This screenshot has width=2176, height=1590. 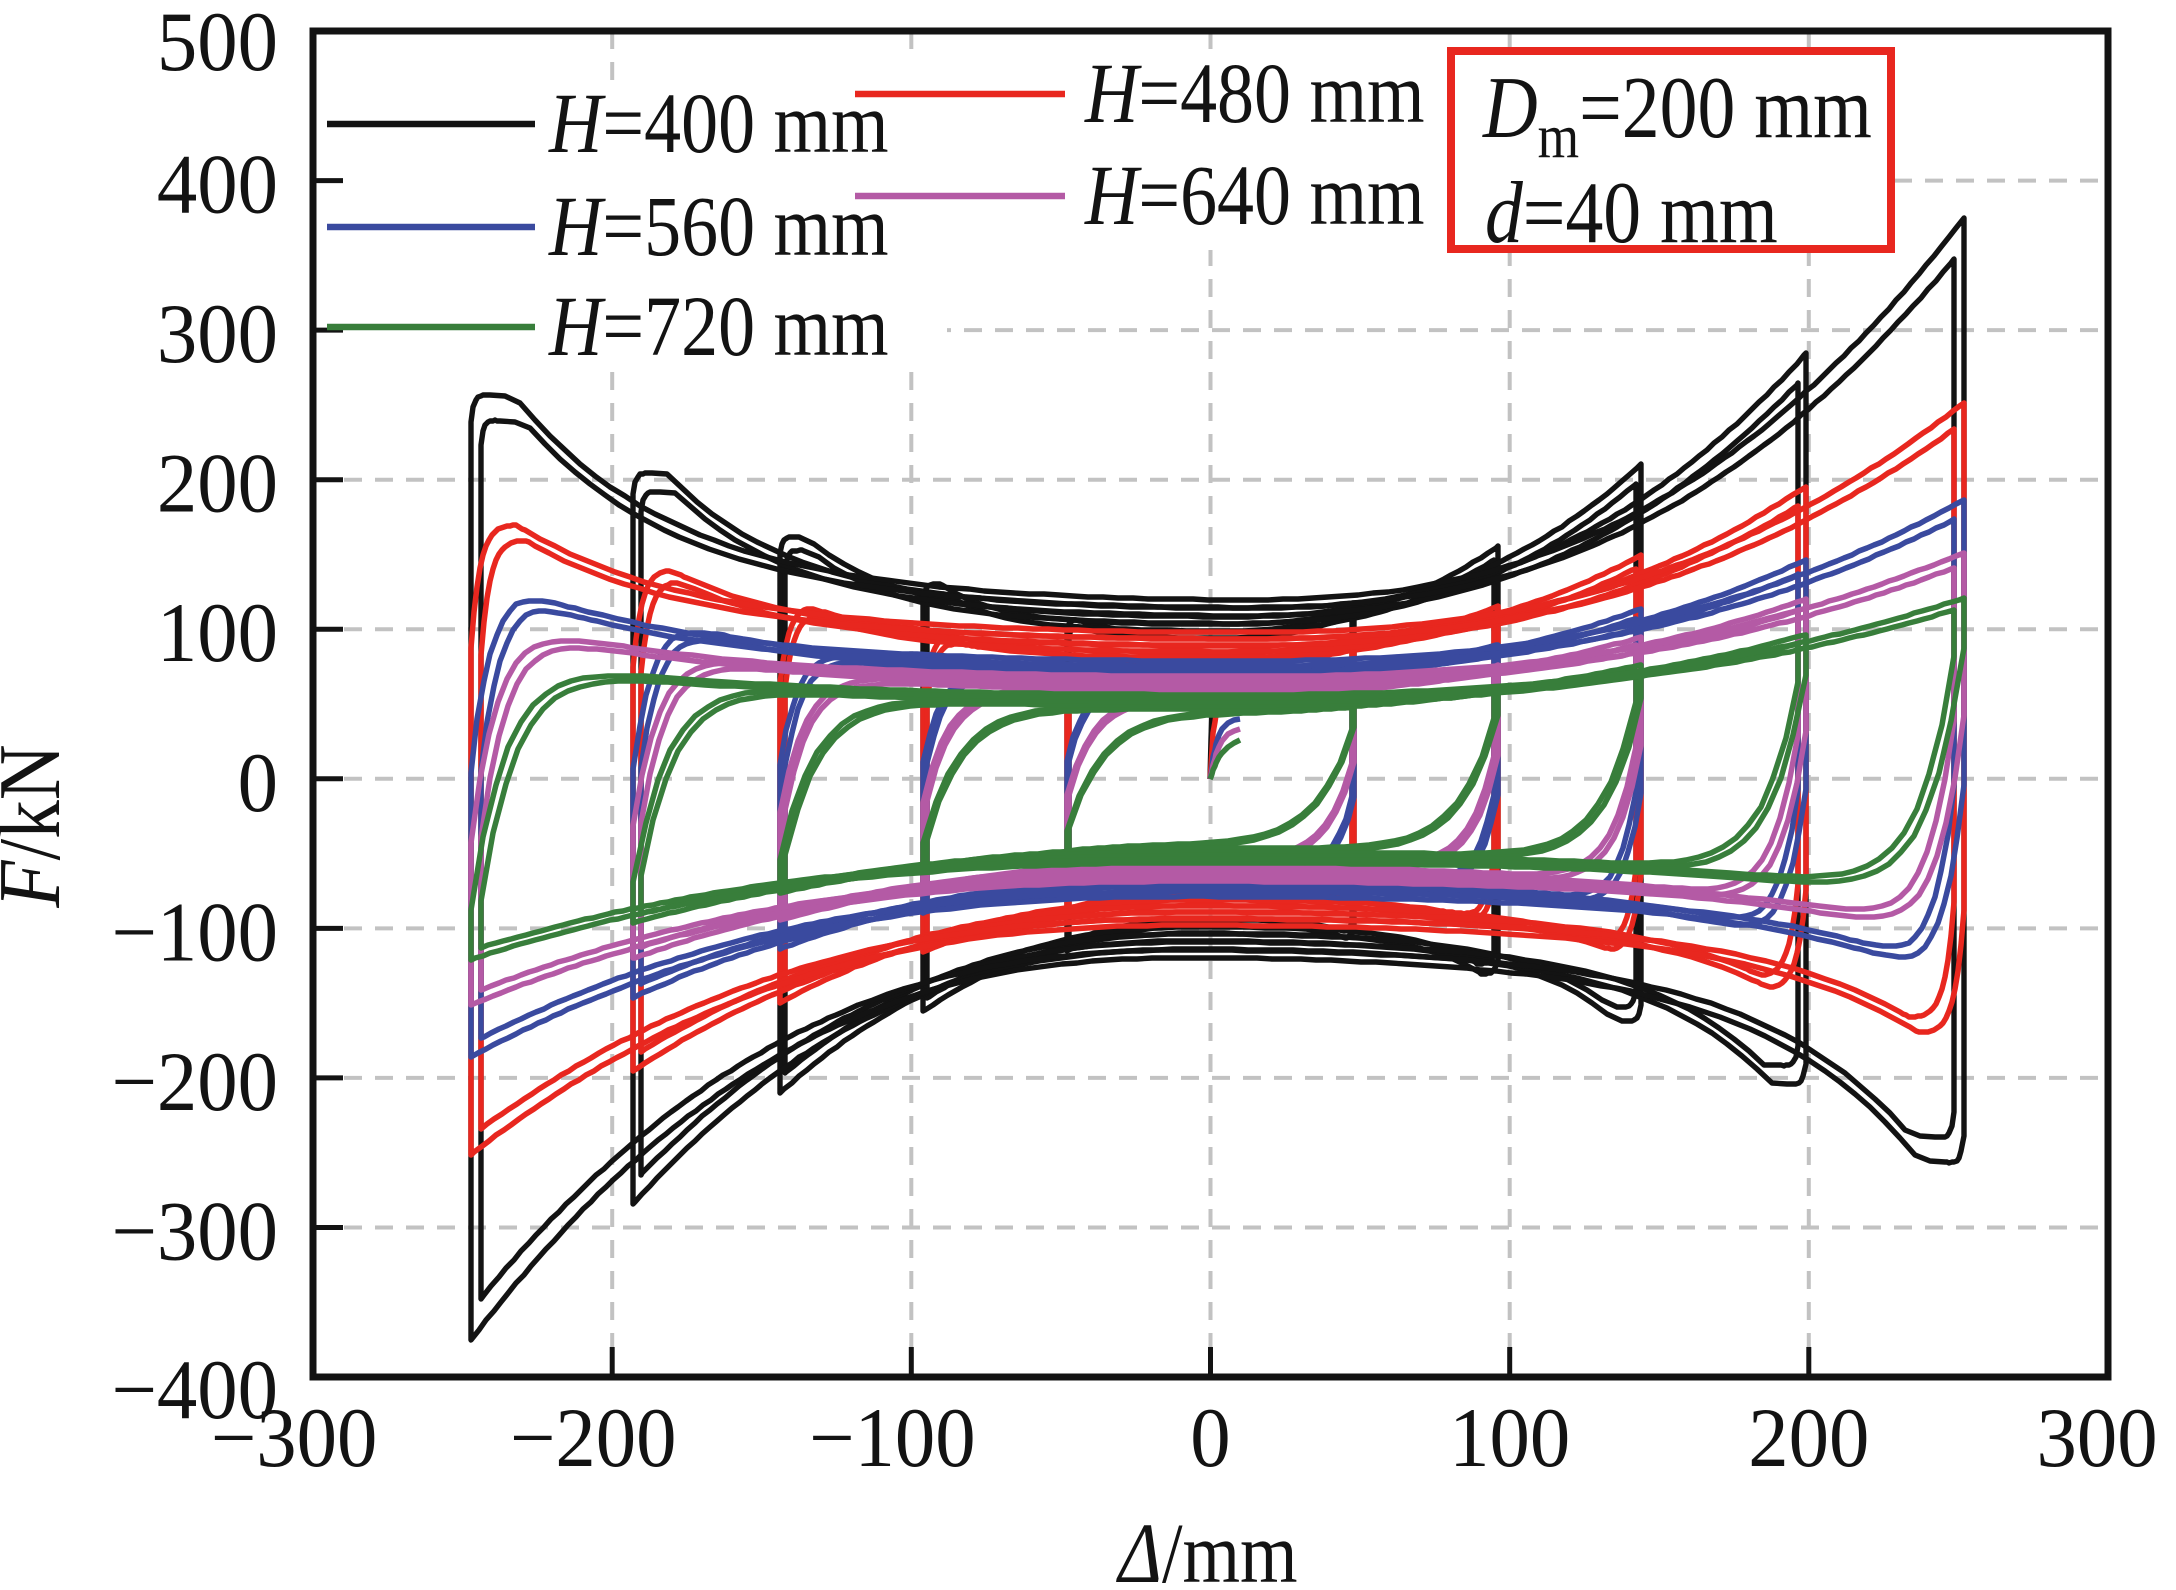 I want to click on svg-text: Δ/mm, so click(x=1207, y=1546).